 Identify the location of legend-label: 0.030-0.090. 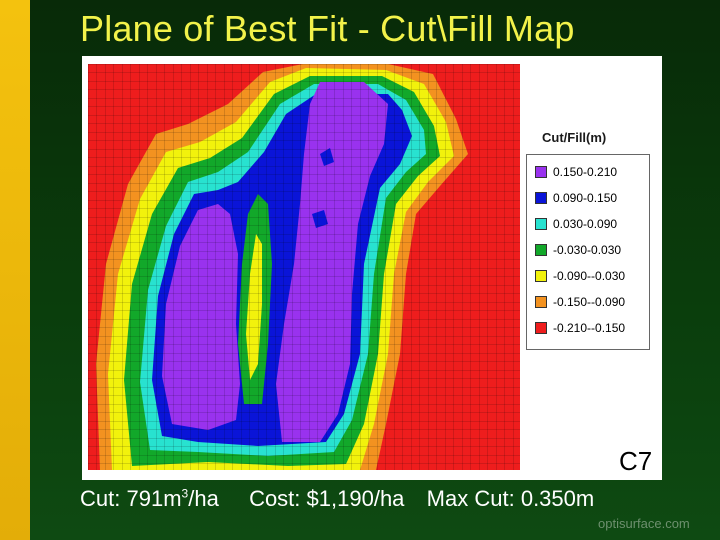
(585, 224).